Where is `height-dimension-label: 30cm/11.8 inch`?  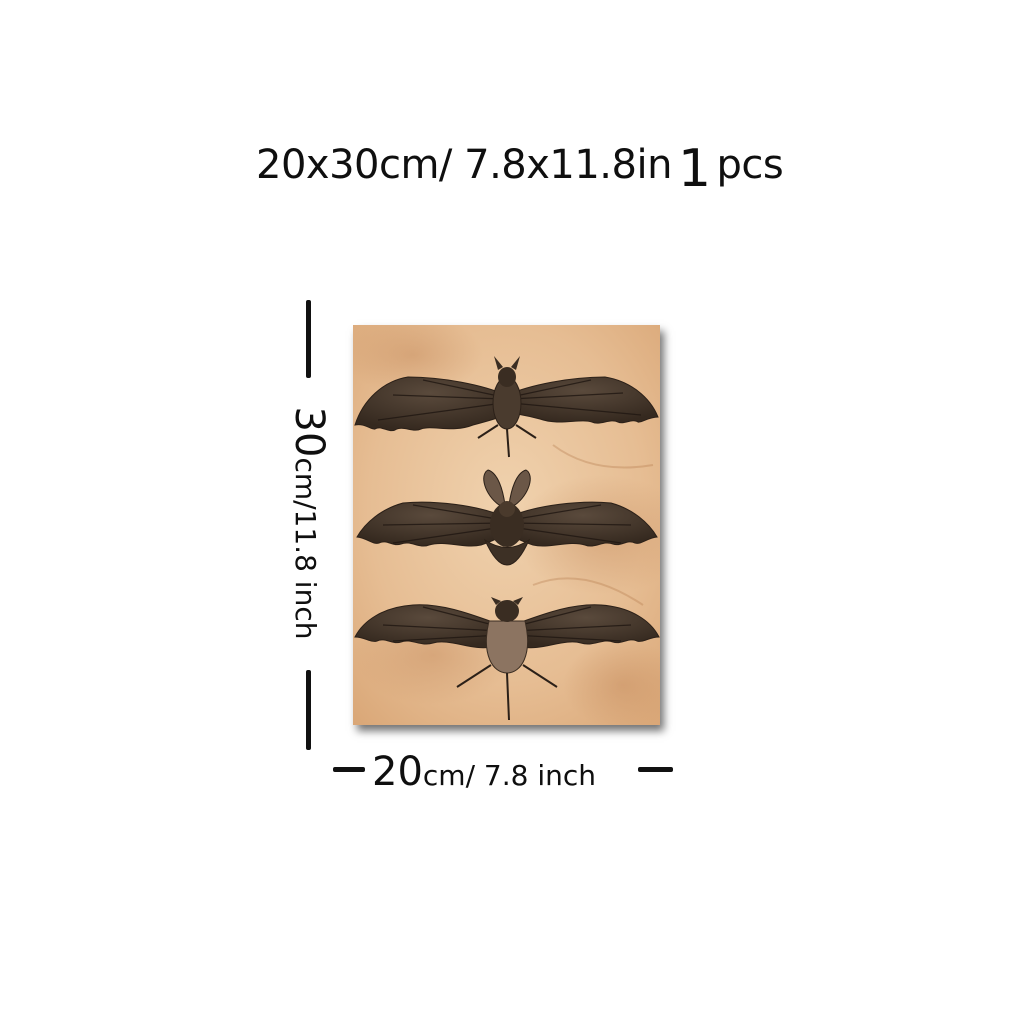 height-dimension-label: 30cm/11.8 inch is located at coordinates (309, 523).